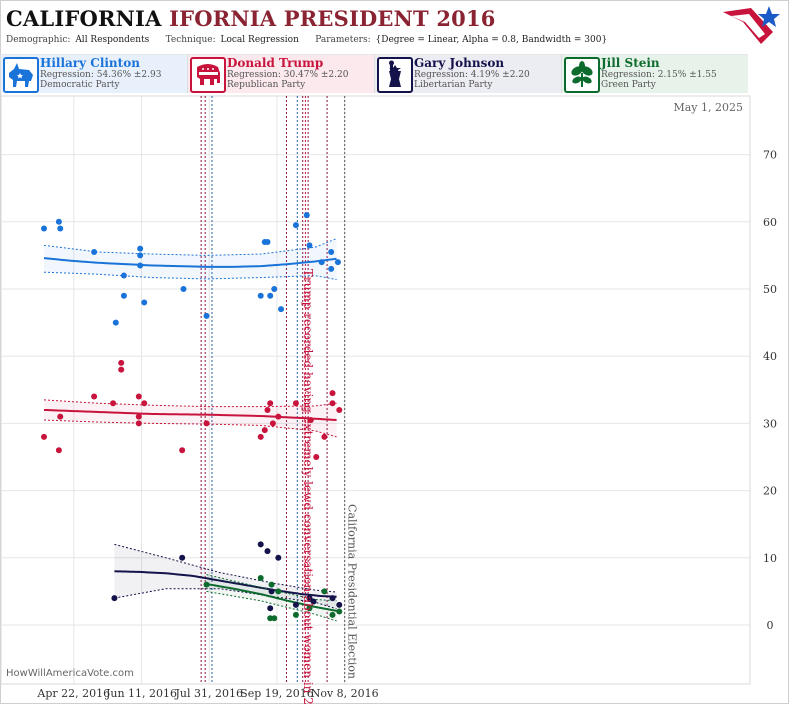 The image size is (789, 704). I want to click on liberty-torch-icon, so click(395, 75).